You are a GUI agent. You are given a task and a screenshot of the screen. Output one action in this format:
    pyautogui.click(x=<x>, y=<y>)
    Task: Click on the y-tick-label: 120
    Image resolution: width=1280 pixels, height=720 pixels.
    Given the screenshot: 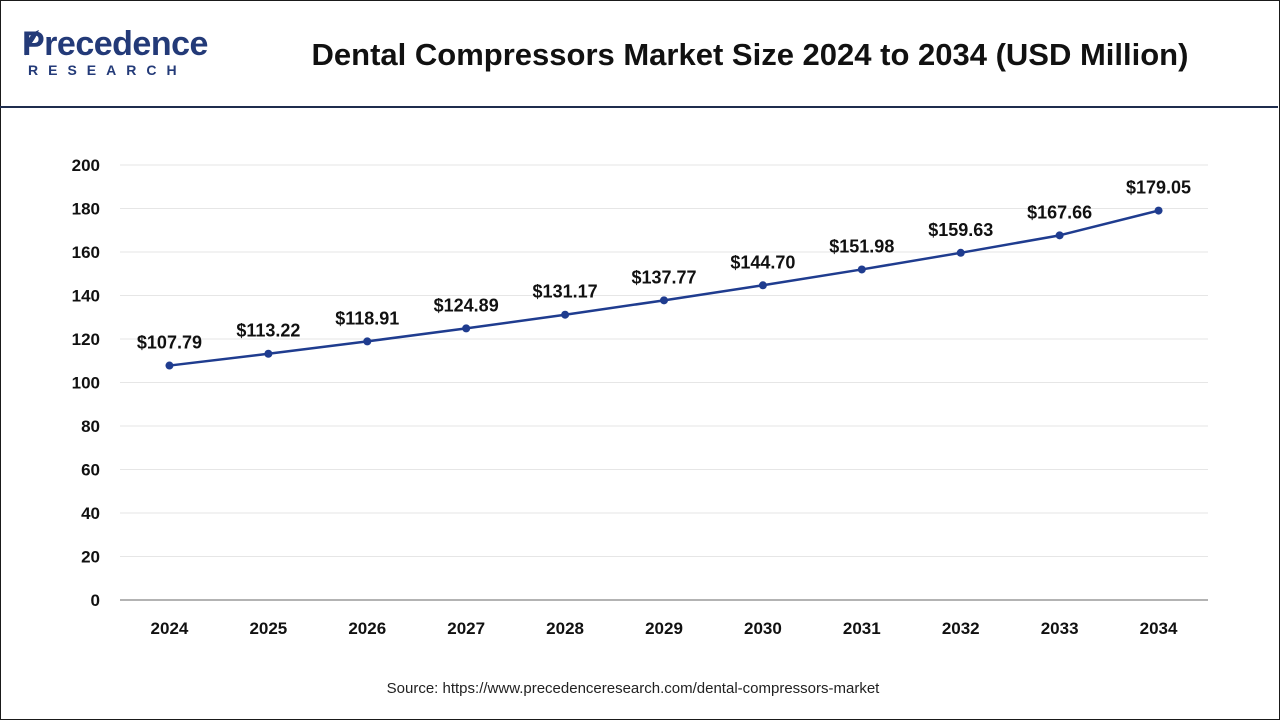 What is the action you would take?
    pyautogui.click(x=86, y=339)
    